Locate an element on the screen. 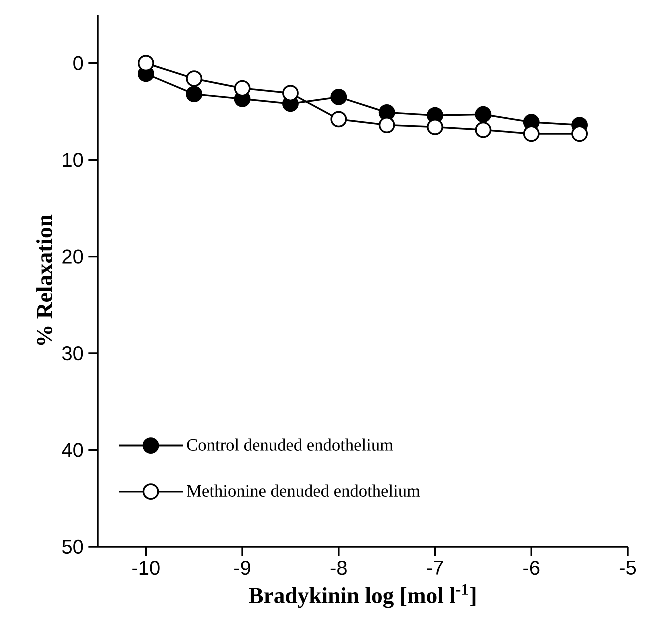 This screenshot has width=650, height=628. y-tick-label: 0 is located at coordinates (79, 63).